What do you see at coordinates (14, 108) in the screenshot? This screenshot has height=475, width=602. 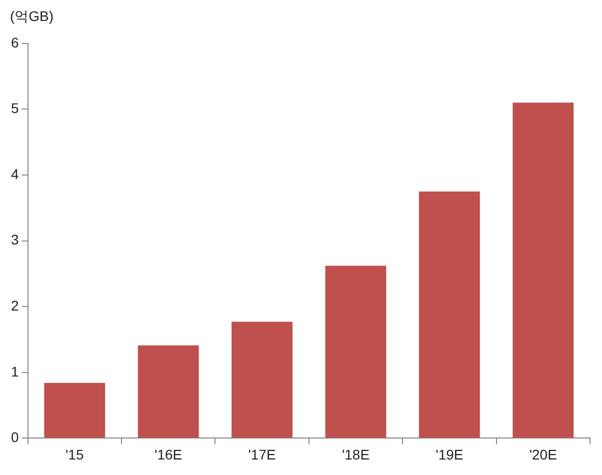 I see `y-tick-label: 5` at bounding box center [14, 108].